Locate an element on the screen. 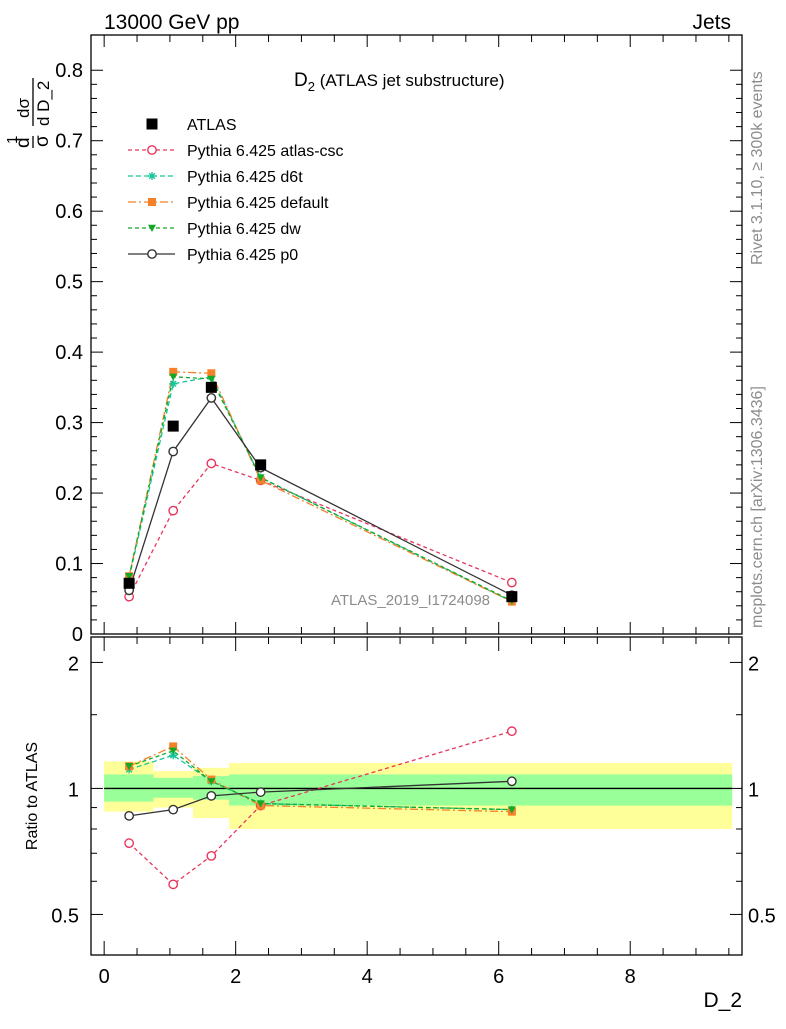  main-ytick-label: 0.1 is located at coordinates (69, 565).